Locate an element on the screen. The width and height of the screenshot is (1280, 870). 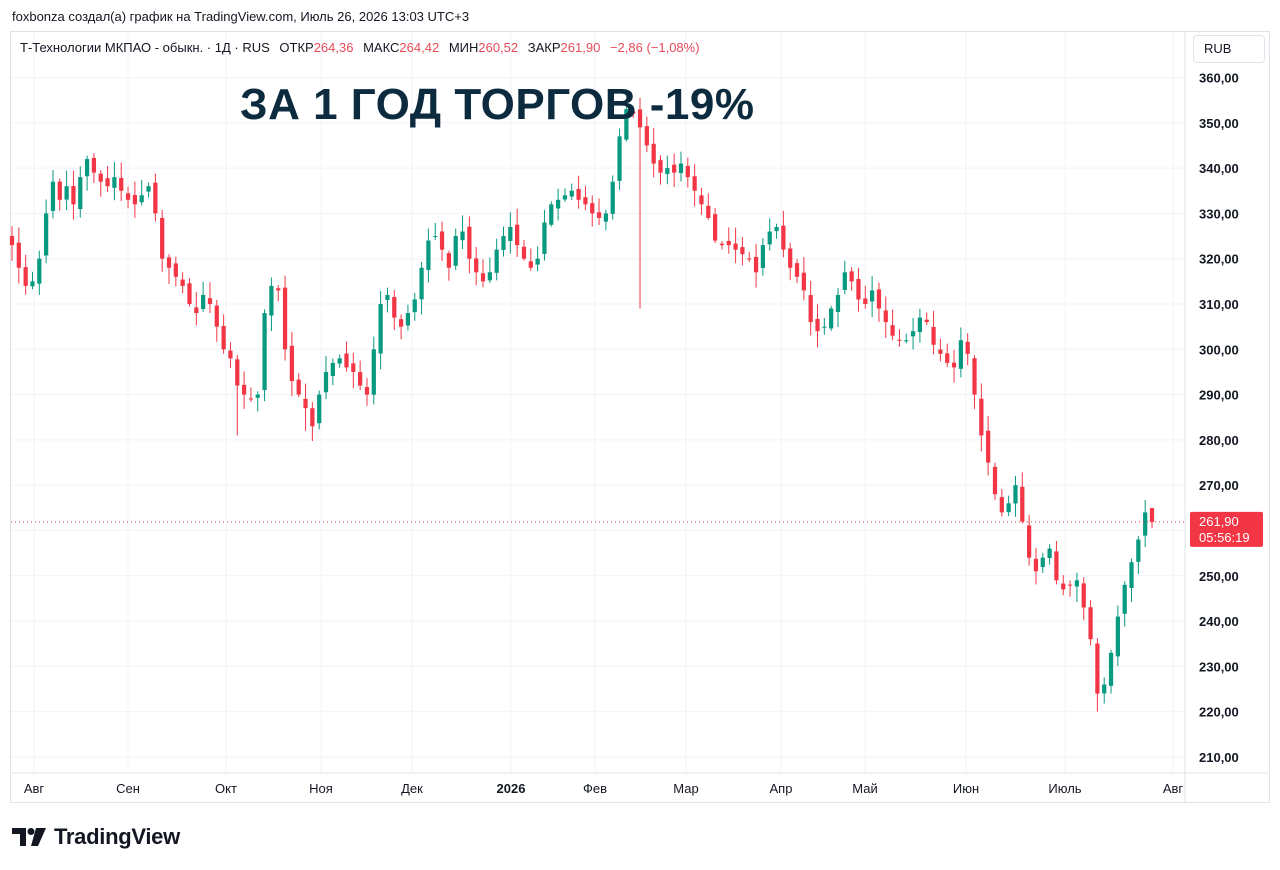
price-tag-box is located at coordinates (1226, 529).